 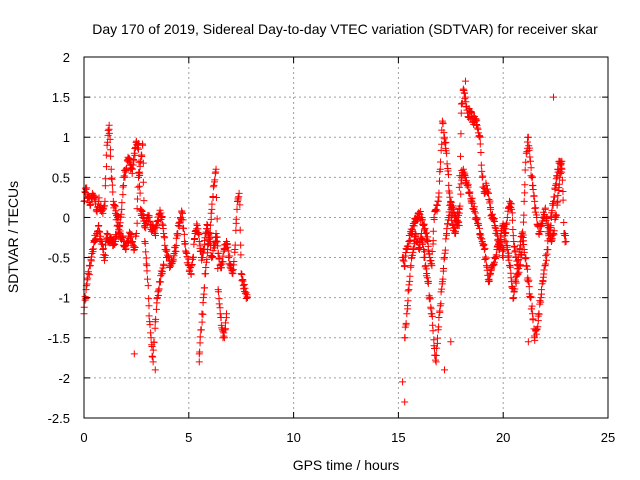 What do you see at coordinates (608, 437) in the screenshot?
I see `x-tick-label: 25` at bounding box center [608, 437].